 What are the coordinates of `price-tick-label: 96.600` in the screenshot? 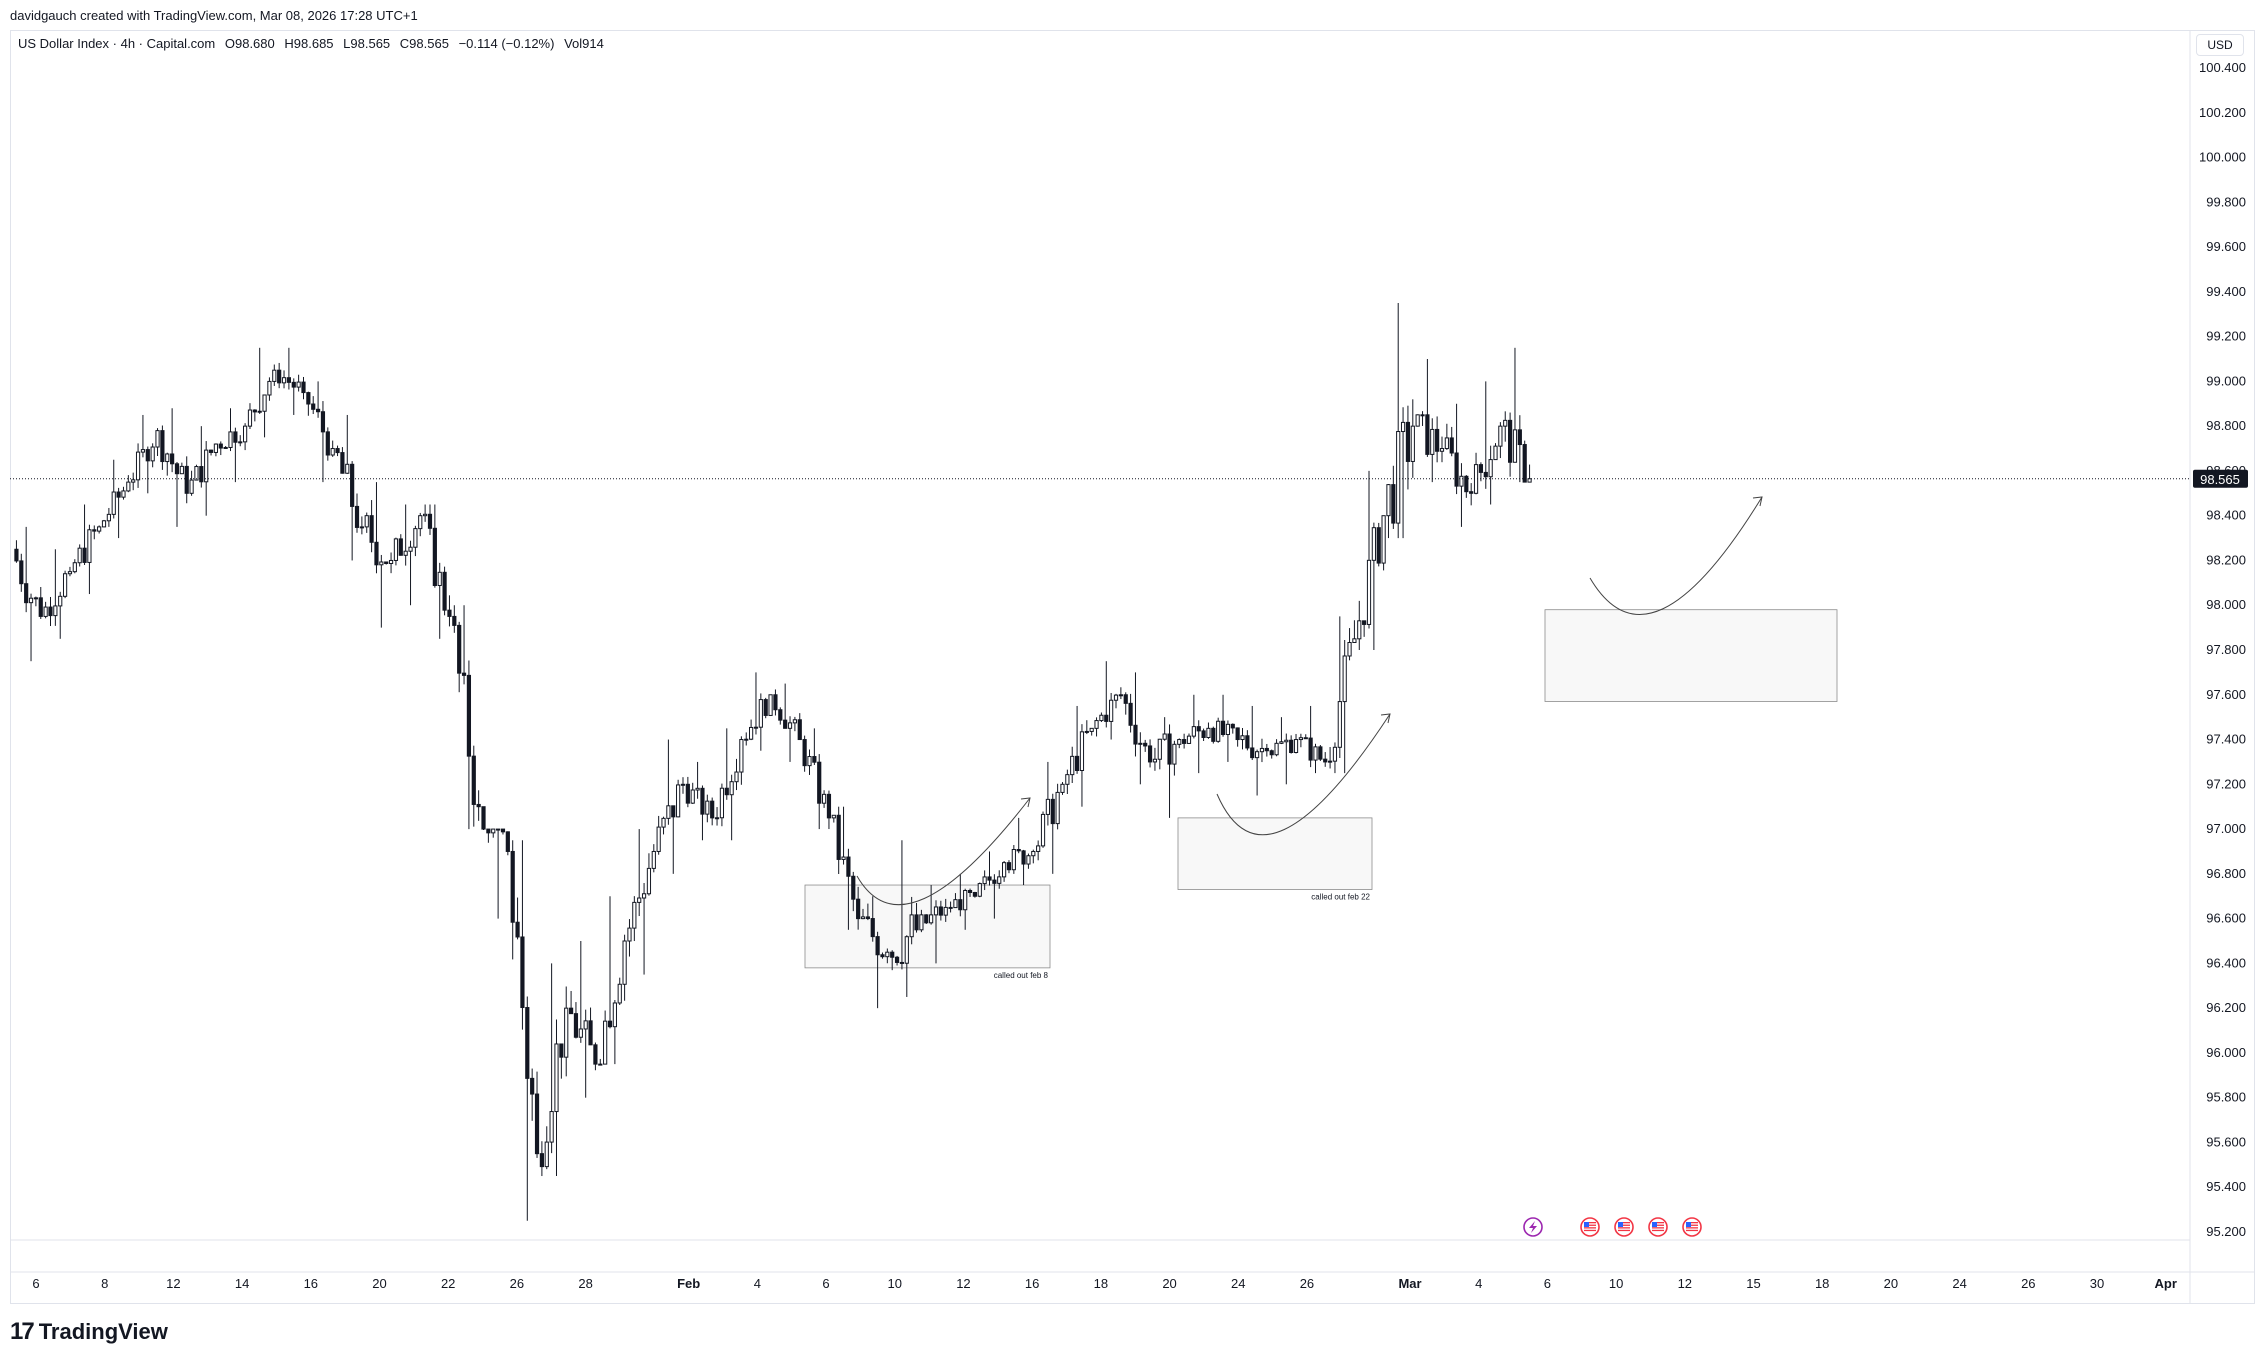 It's located at (2226, 918).